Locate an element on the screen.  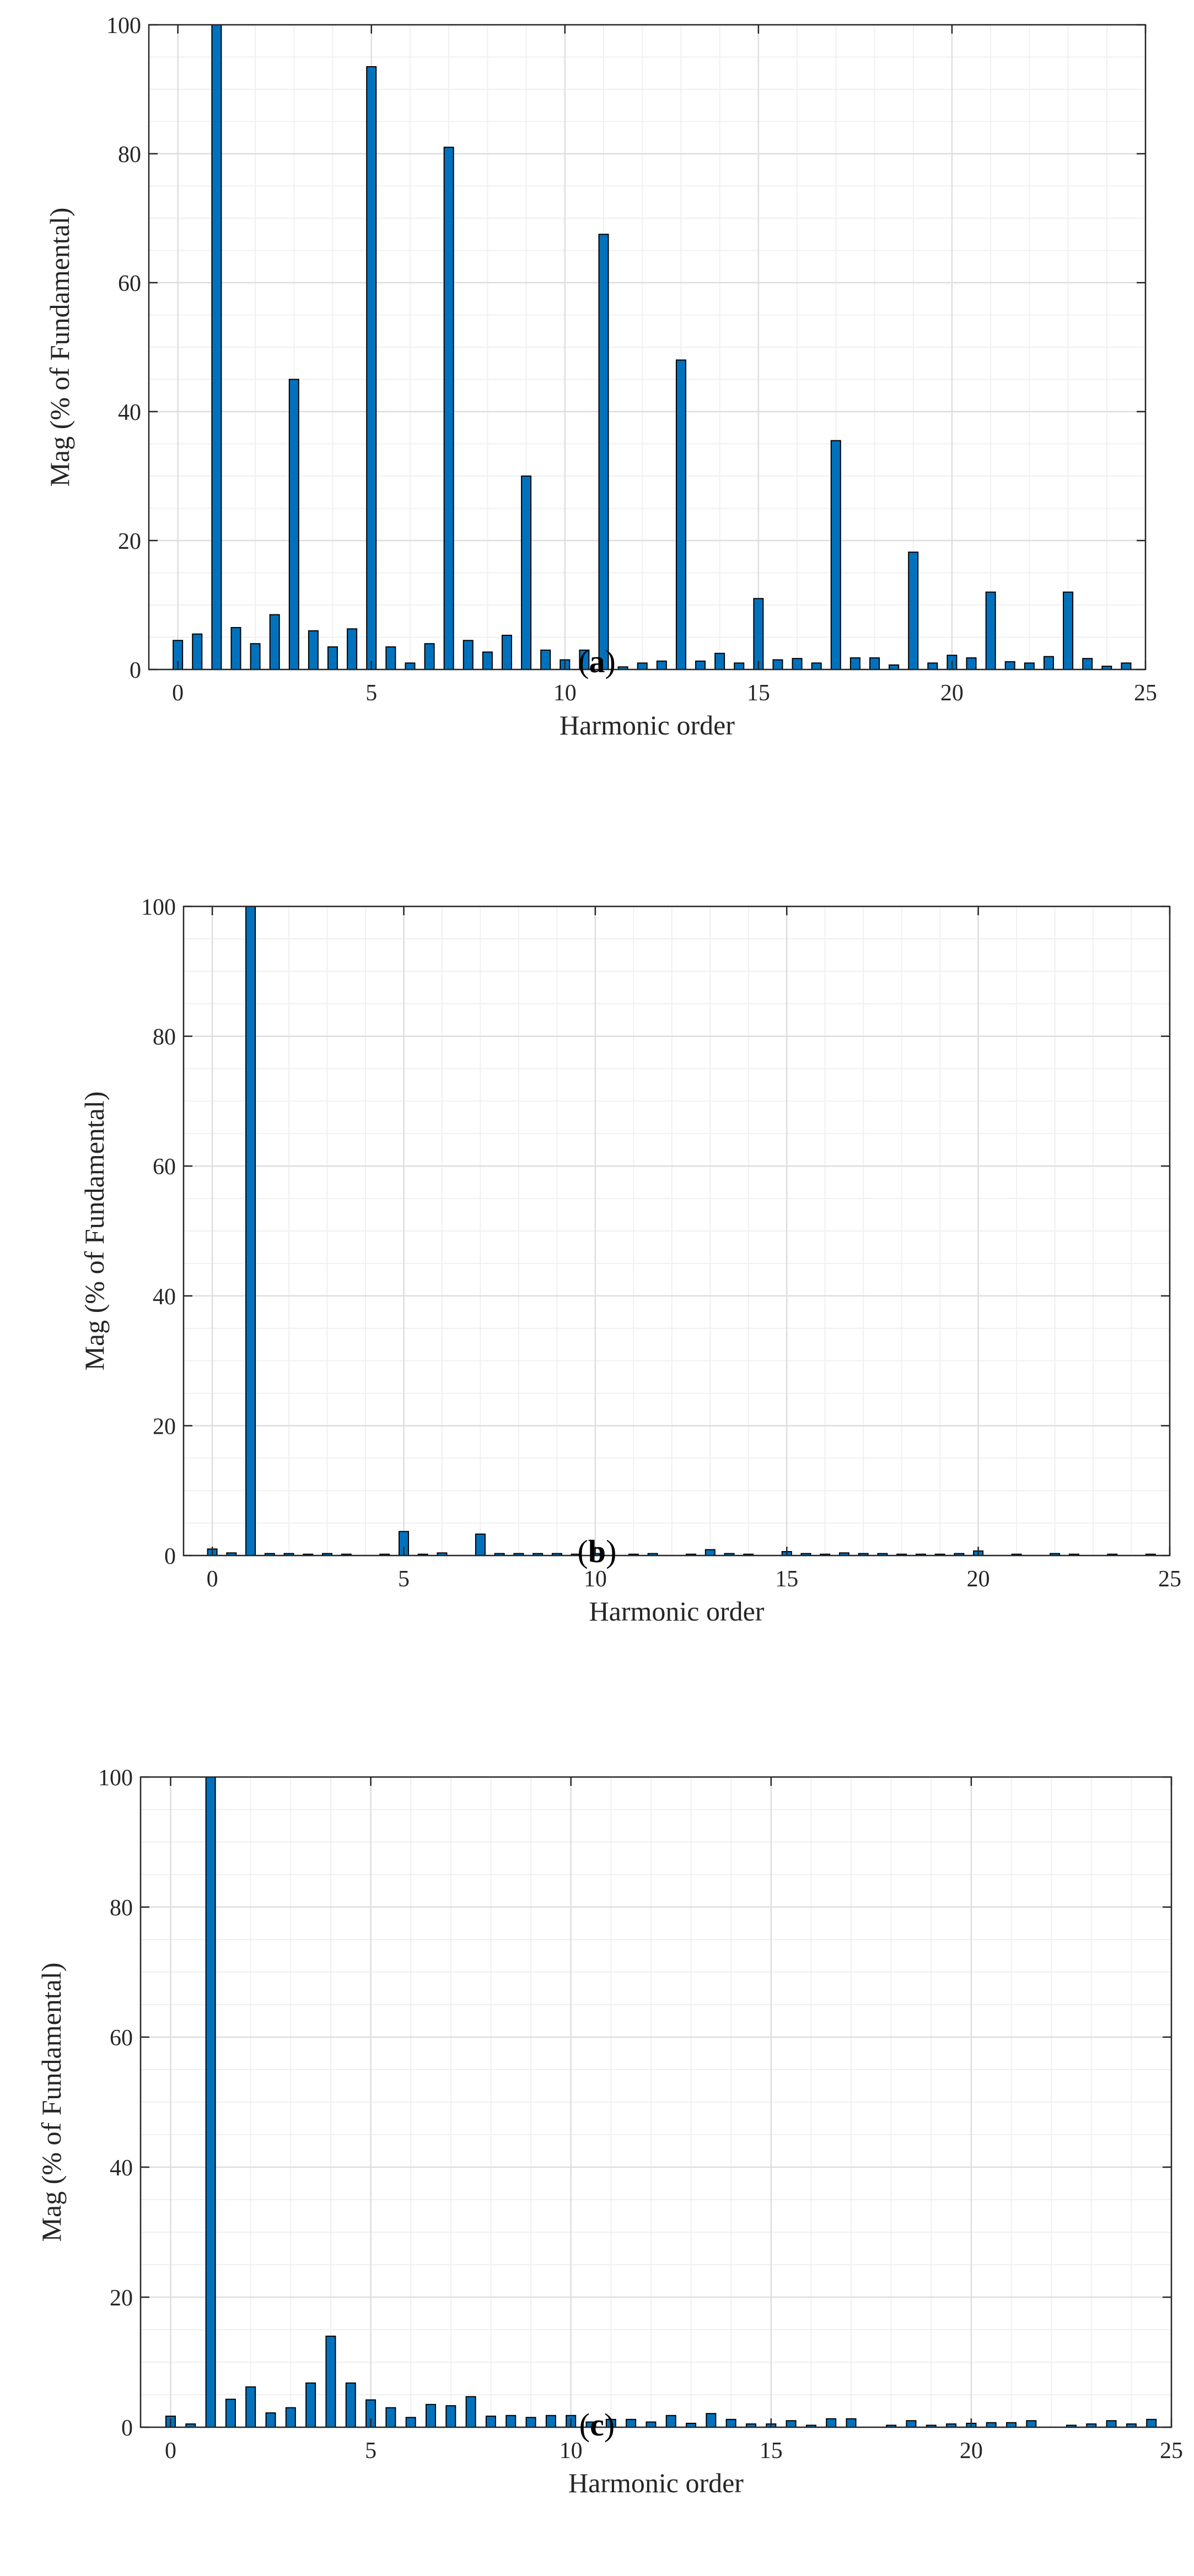
x-tick-label: 15 is located at coordinates (758, 693).